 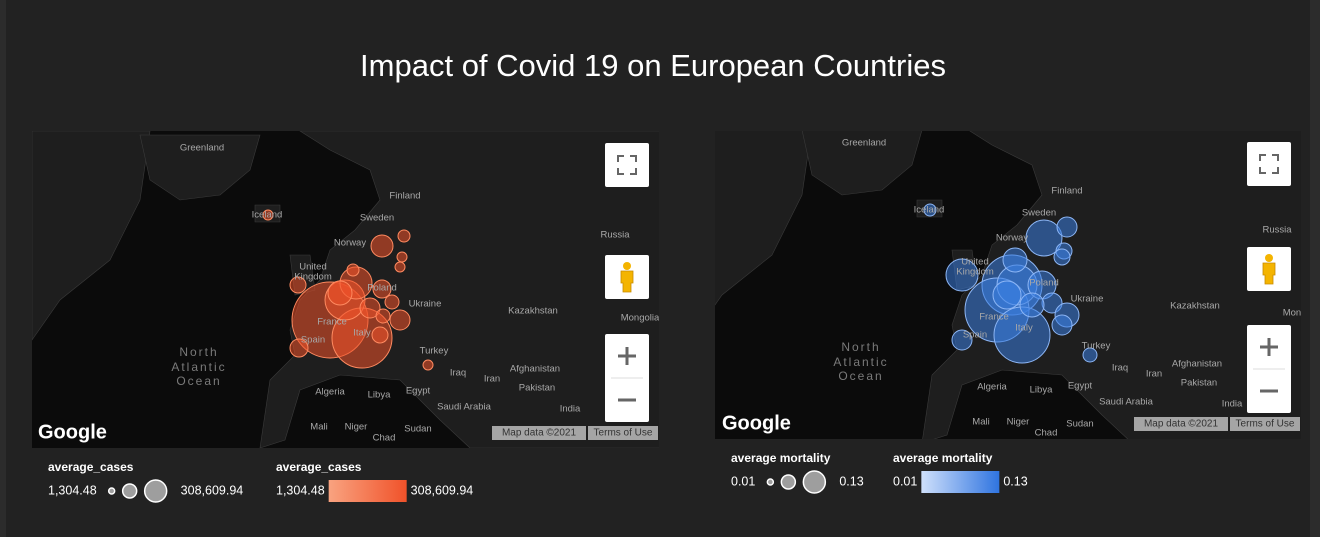 What do you see at coordinates (1015, 481) in the screenshot?
I see `color-legend-max: 0.13` at bounding box center [1015, 481].